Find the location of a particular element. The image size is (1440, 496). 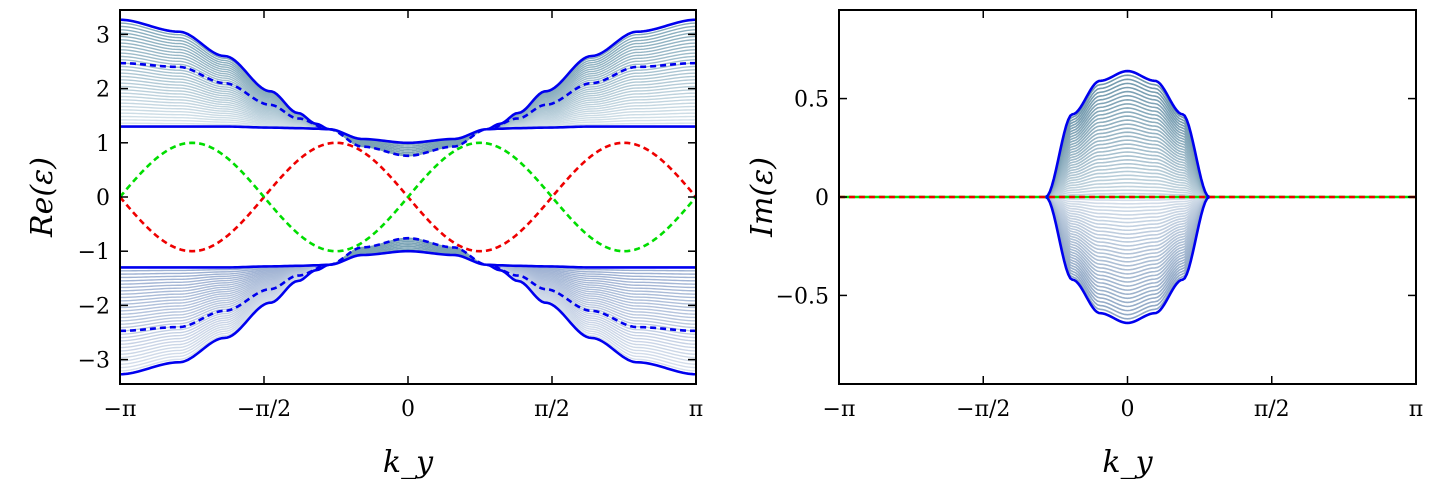

y-tick-label: −2 is located at coordinates (94, 306).